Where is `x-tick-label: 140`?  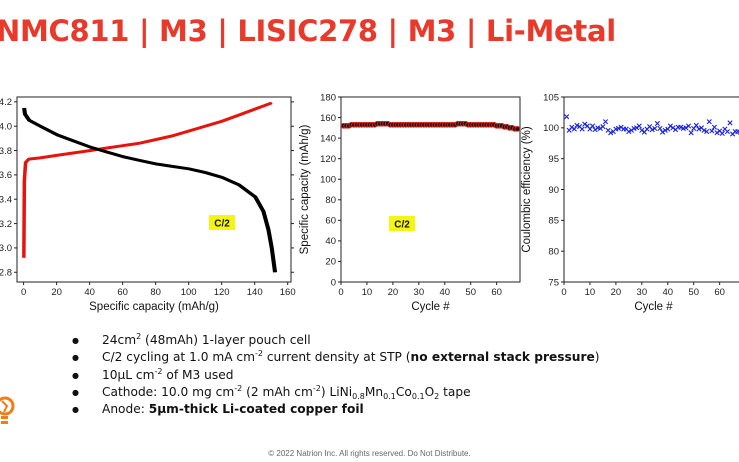
x-tick-label: 140 is located at coordinates (255, 292).